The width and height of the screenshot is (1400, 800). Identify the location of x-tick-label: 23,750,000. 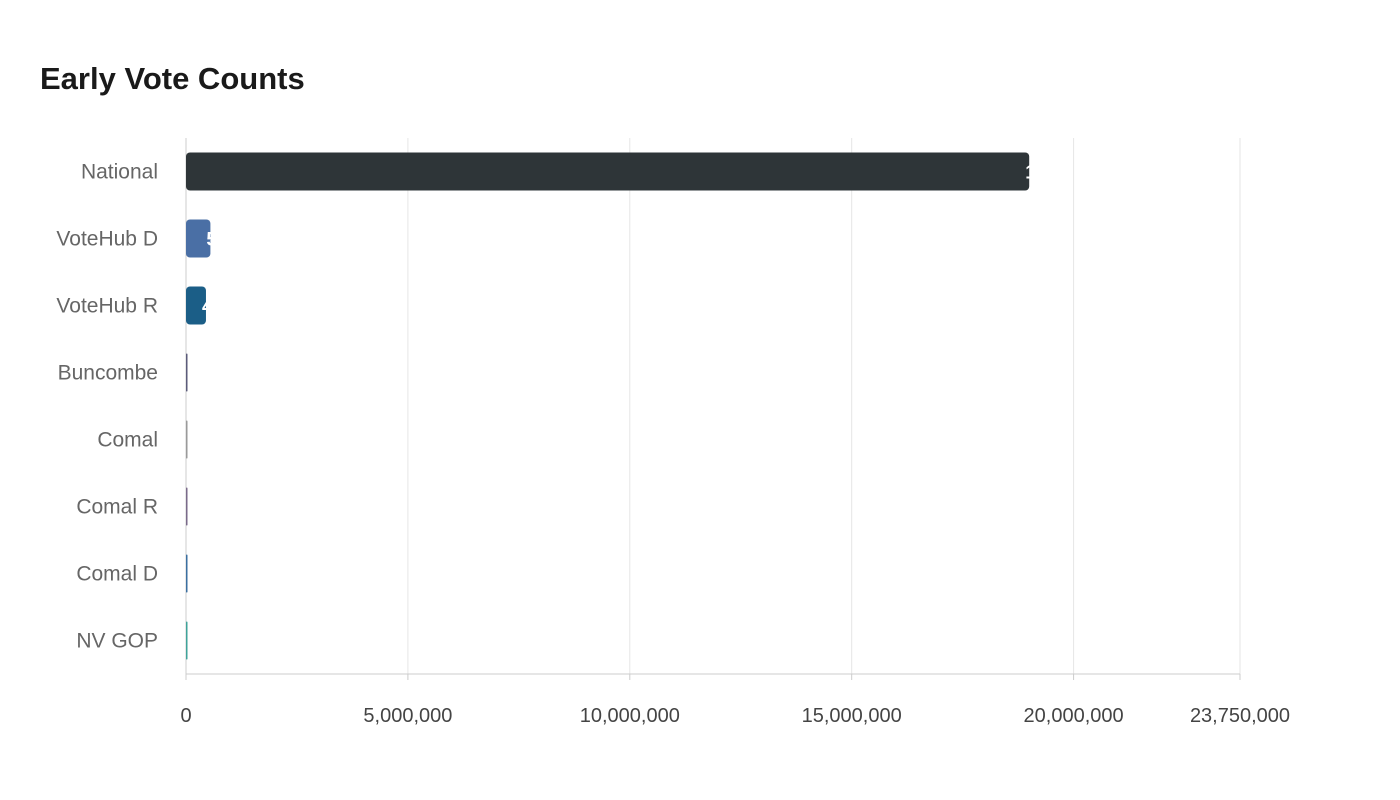
(1240, 716).